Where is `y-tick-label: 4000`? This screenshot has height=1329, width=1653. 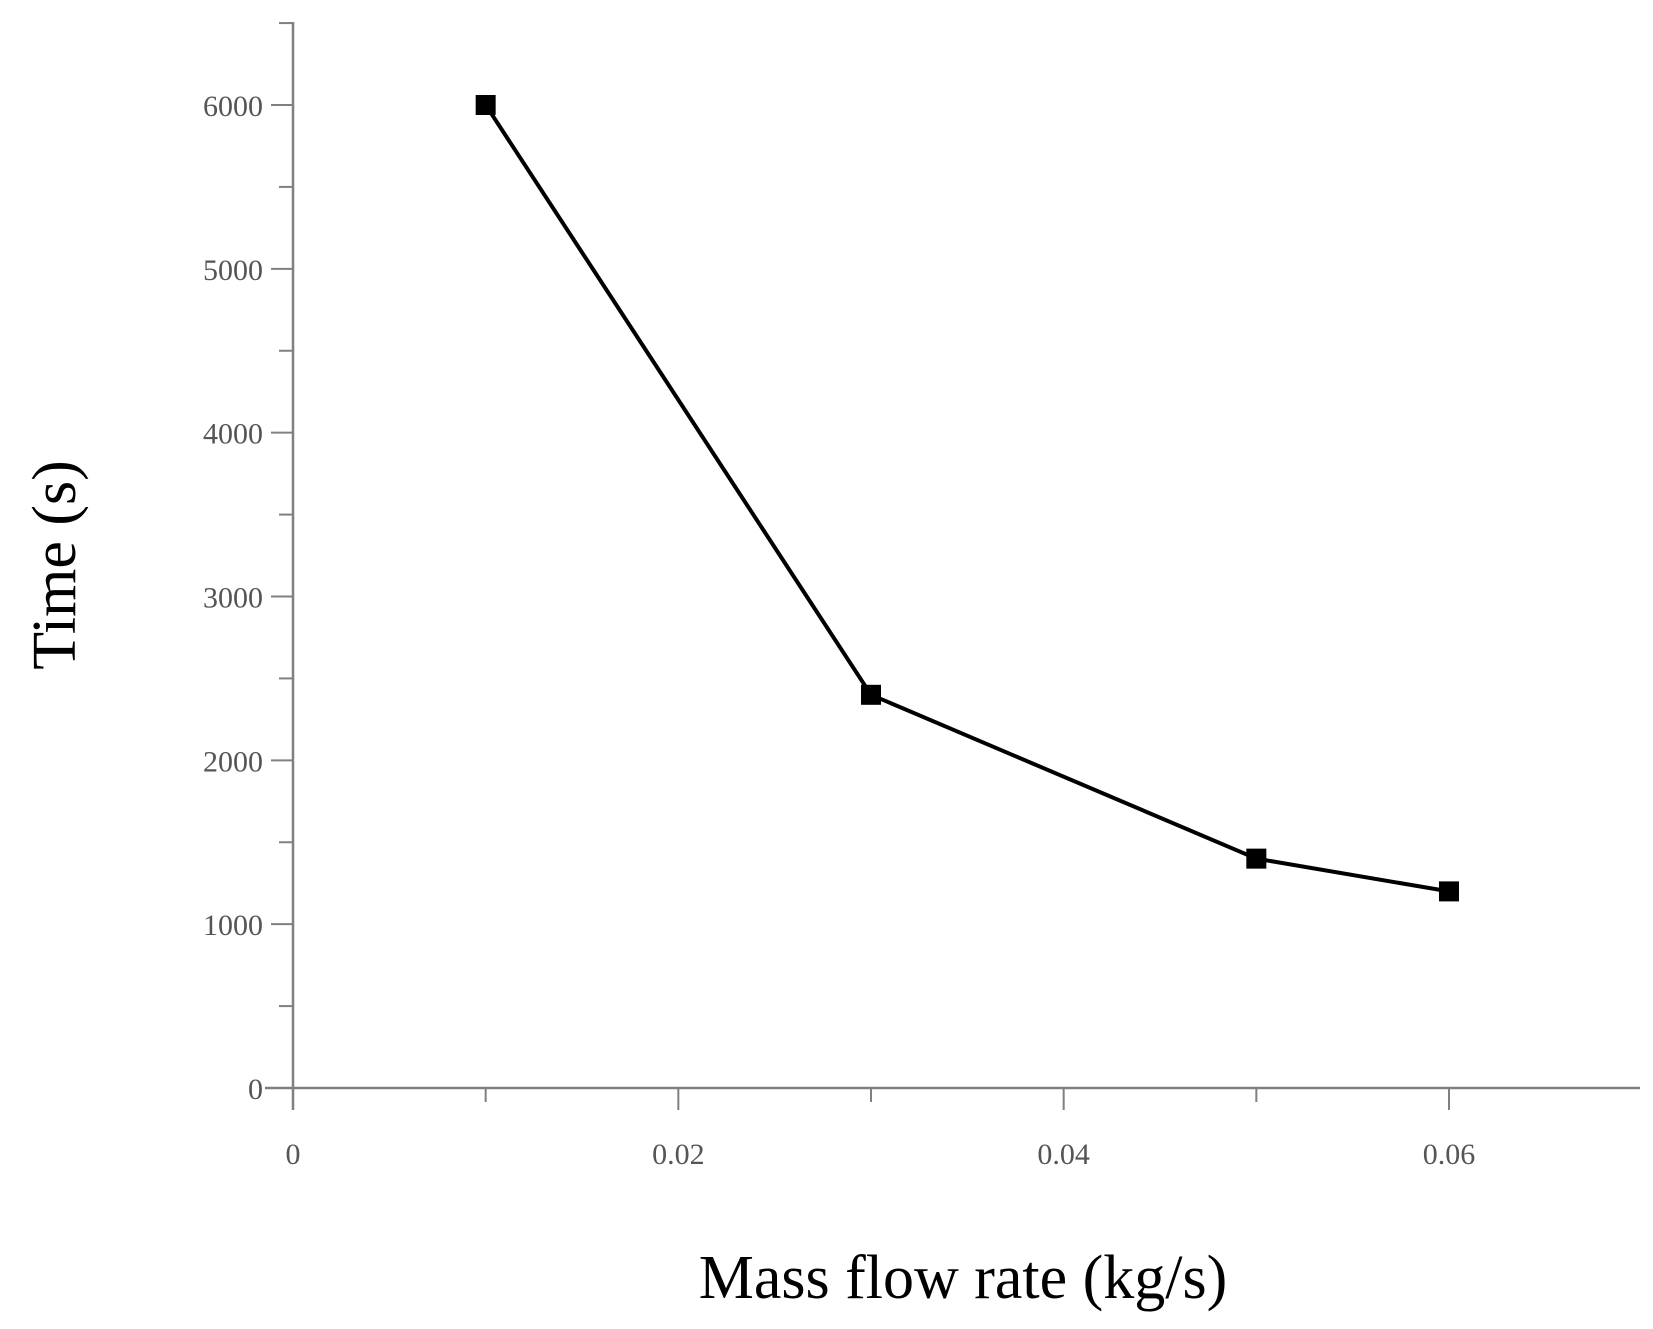
y-tick-label: 4000 is located at coordinates (233, 434).